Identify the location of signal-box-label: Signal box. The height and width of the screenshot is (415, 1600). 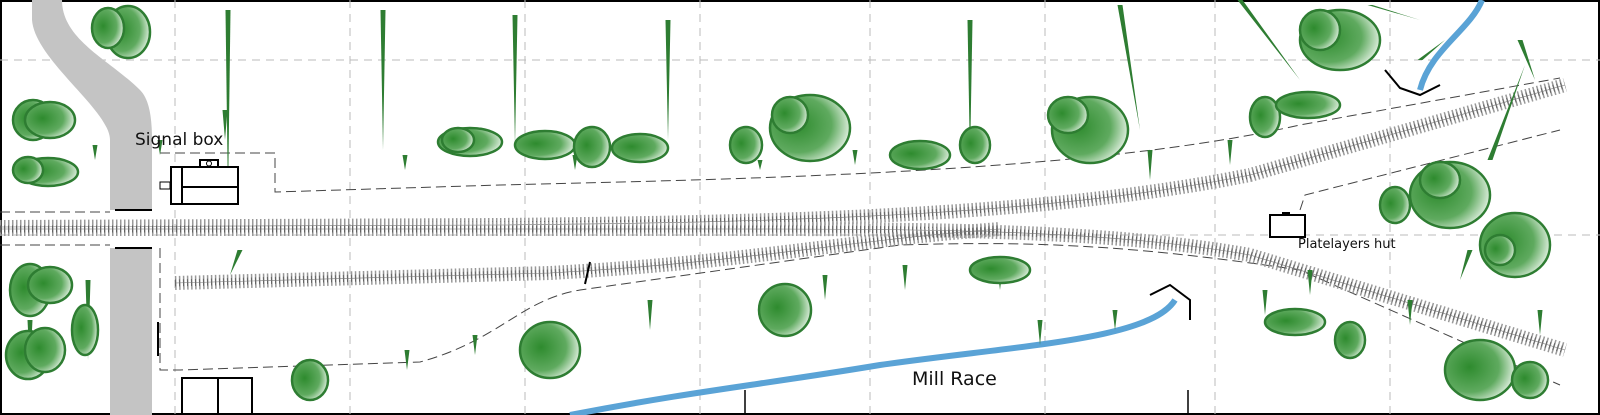
(179, 140).